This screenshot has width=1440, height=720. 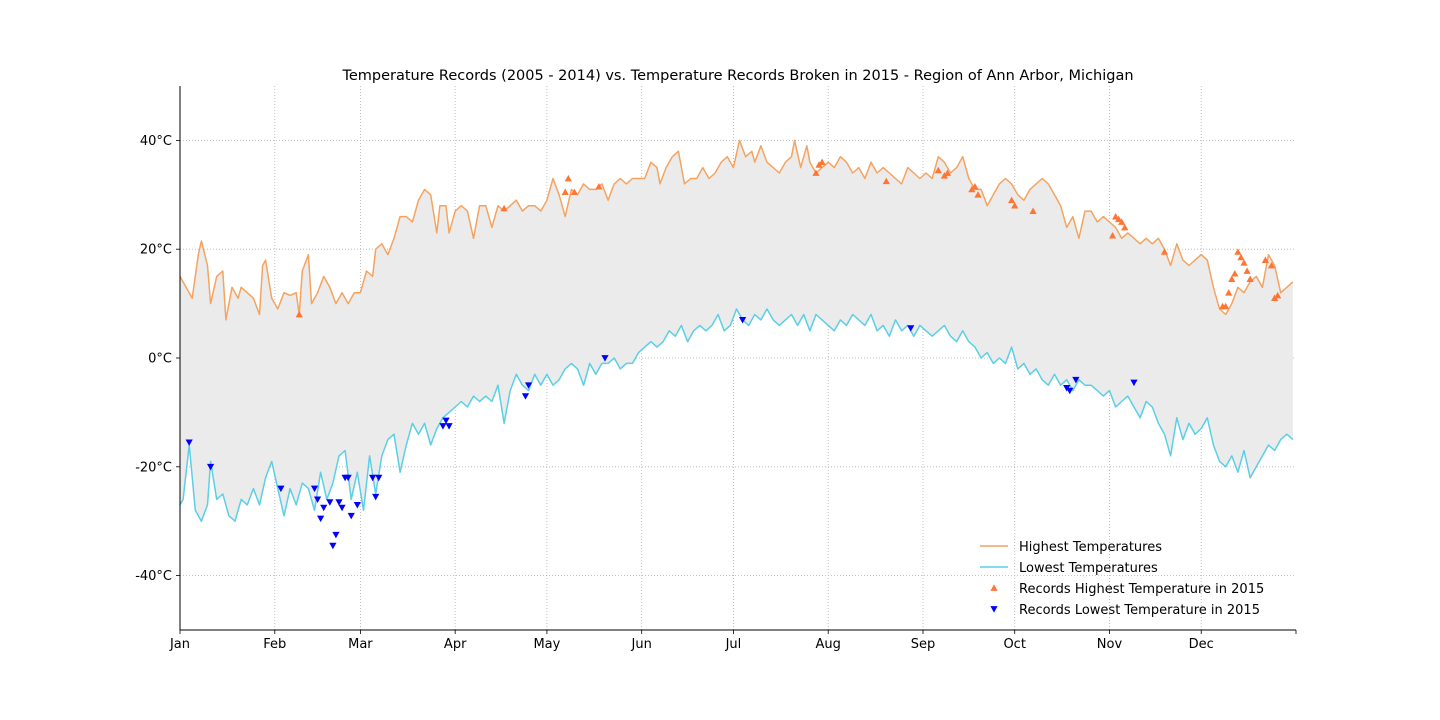 What do you see at coordinates (1141, 589) in the screenshot?
I see `legend-label: Records Highest Temperature in 2015` at bounding box center [1141, 589].